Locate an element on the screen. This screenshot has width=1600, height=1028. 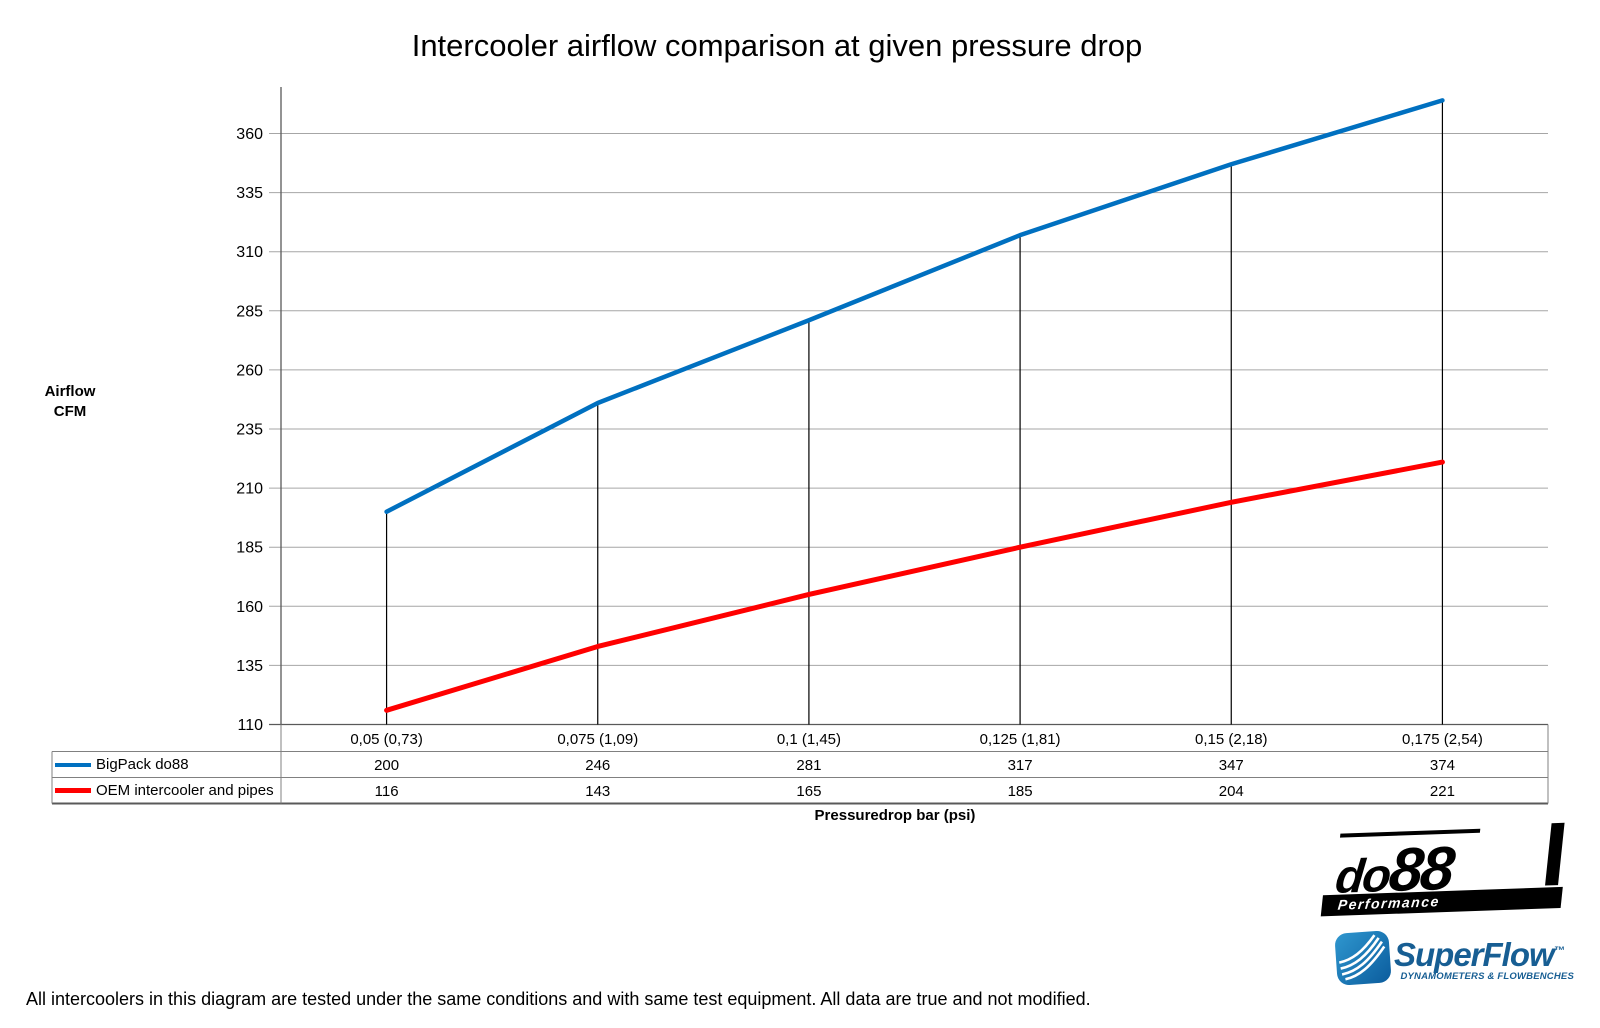
value-cell: 204 is located at coordinates (1231, 791).